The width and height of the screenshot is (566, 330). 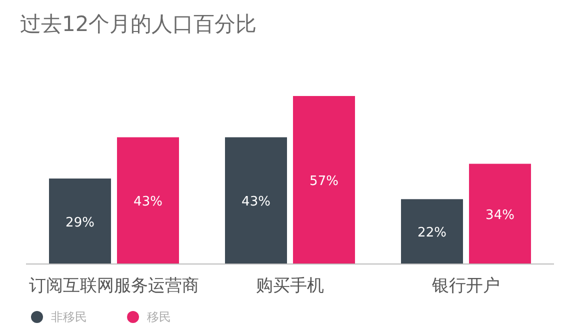 What do you see at coordinates (69, 317) in the screenshot?
I see `legend-label: 非移民` at bounding box center [69, 317].